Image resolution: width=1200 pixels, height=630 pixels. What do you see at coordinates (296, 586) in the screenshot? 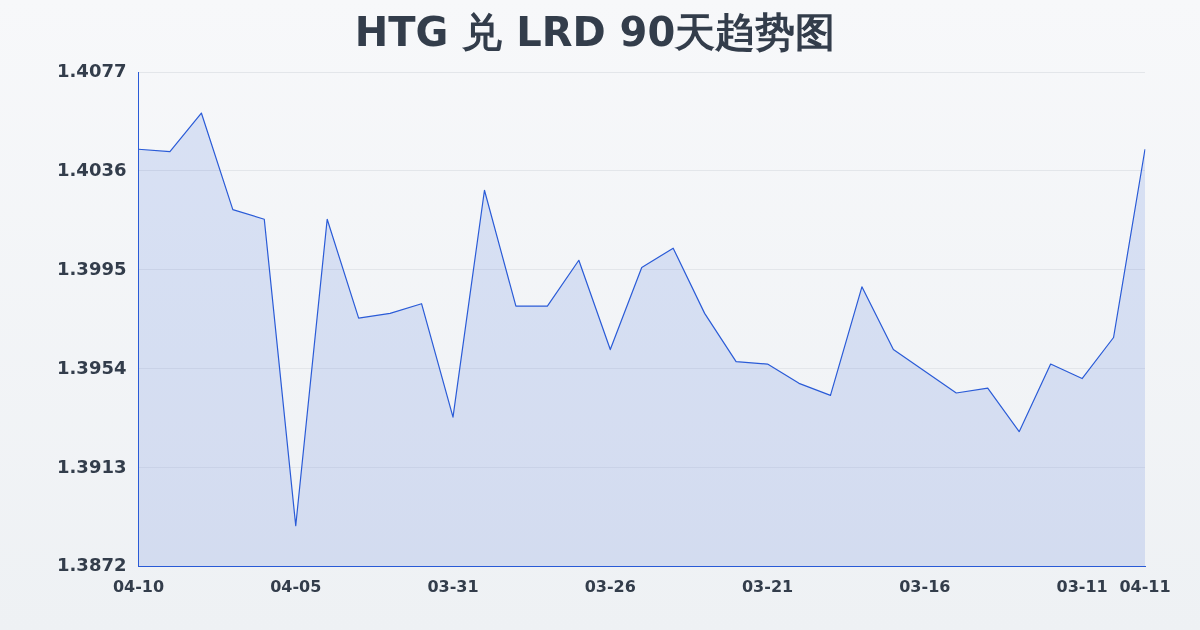
I see `x-tick-label: 04-05` at bounding box center [296, 586].